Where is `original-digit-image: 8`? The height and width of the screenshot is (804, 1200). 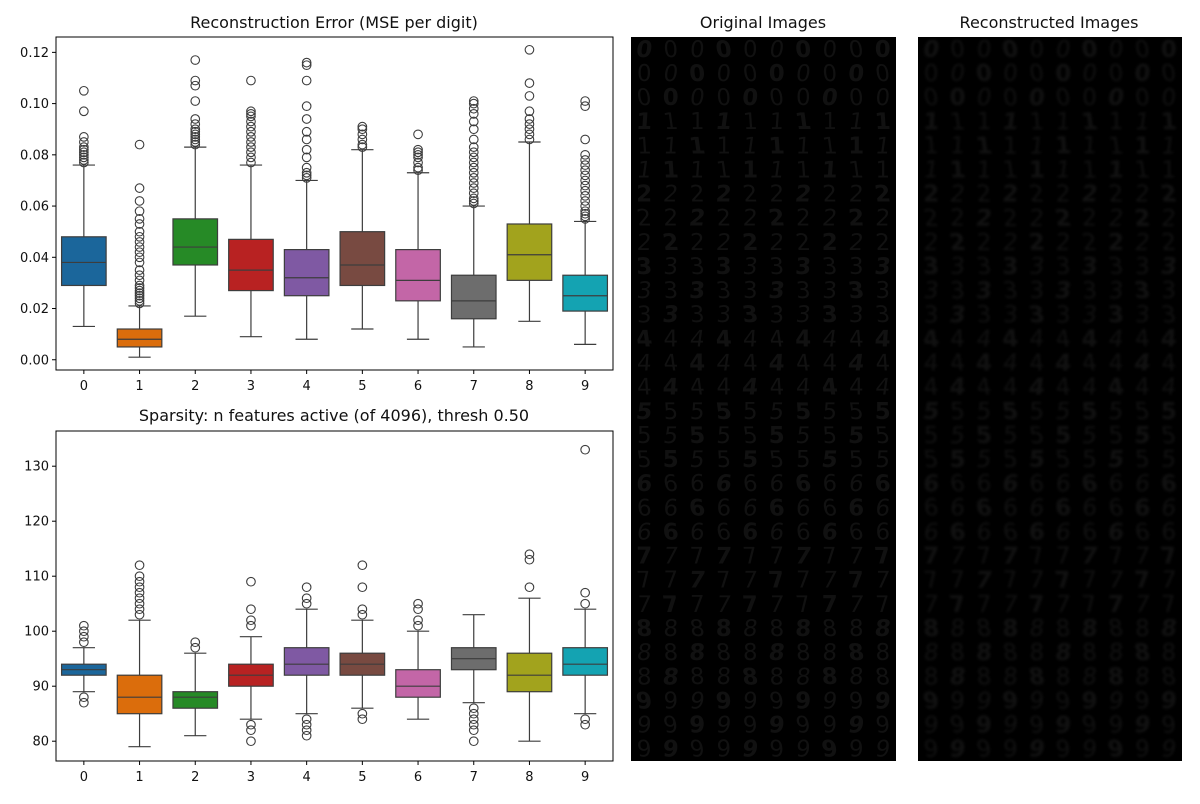
original-digit-image: 8 is located at coordinates (777, 653).